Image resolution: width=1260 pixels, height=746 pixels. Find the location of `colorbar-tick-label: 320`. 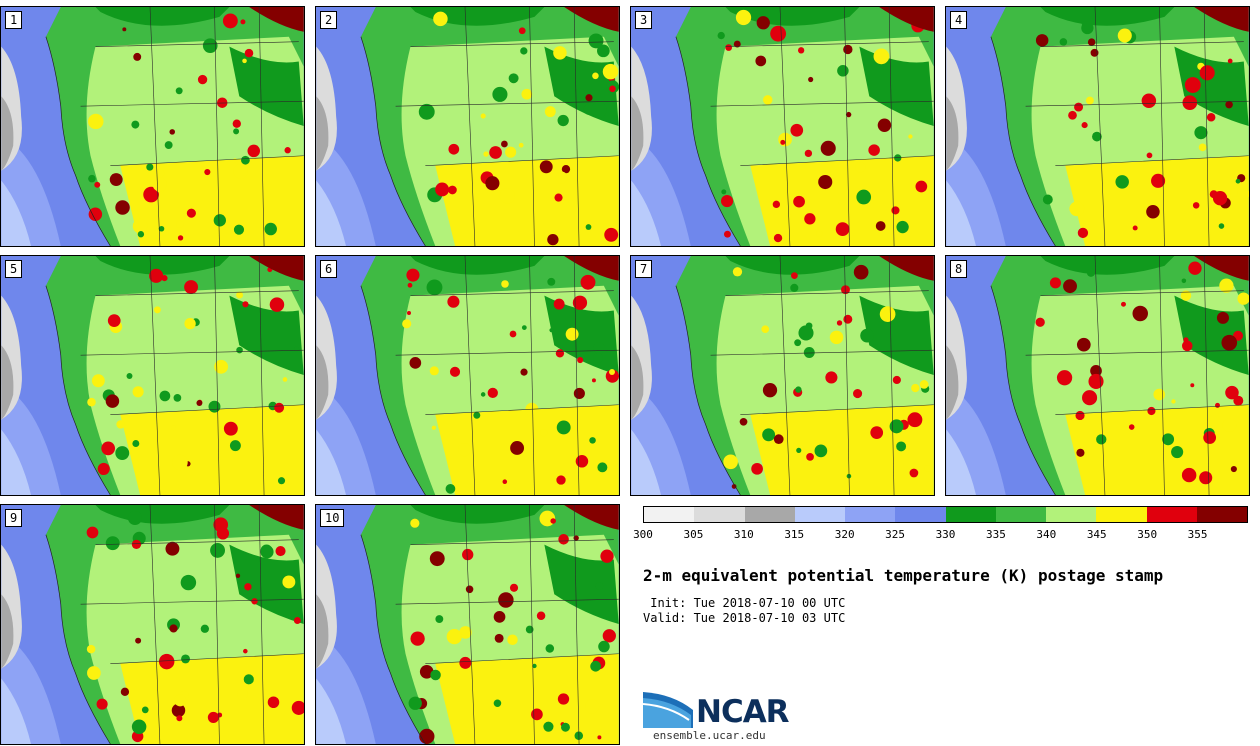

colorbar-tick-label: 320 is located at coordinates (844, 534).